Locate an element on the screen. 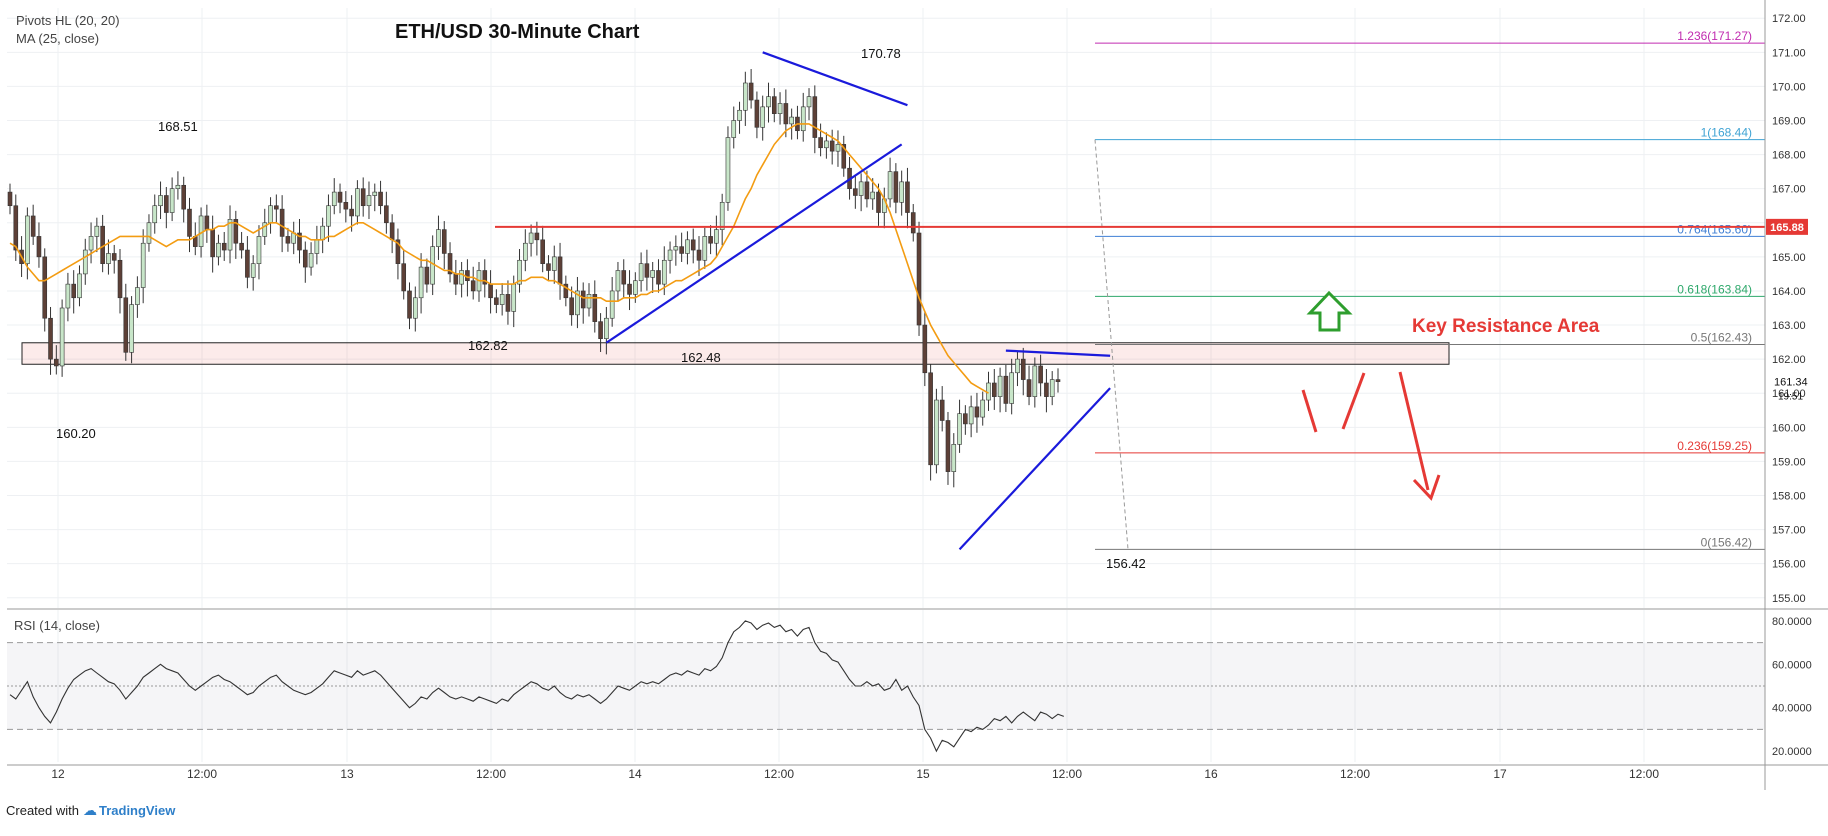 The image size is (1828, 836). y-tick-label: 161.00 is located at coordinates (1789, 394).